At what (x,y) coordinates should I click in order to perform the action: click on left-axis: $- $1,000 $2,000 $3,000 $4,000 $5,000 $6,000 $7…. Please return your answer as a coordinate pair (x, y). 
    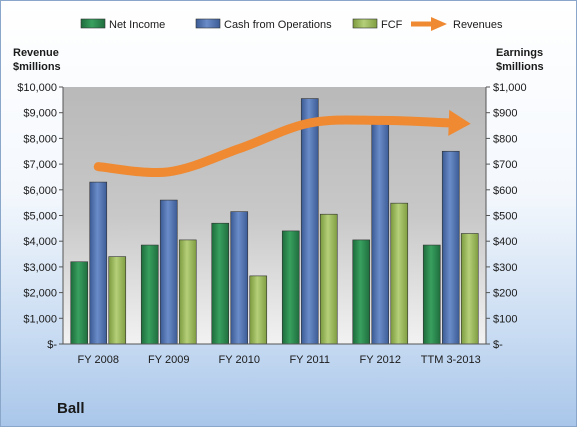
    Looking at the image, I should click on (40, 216).